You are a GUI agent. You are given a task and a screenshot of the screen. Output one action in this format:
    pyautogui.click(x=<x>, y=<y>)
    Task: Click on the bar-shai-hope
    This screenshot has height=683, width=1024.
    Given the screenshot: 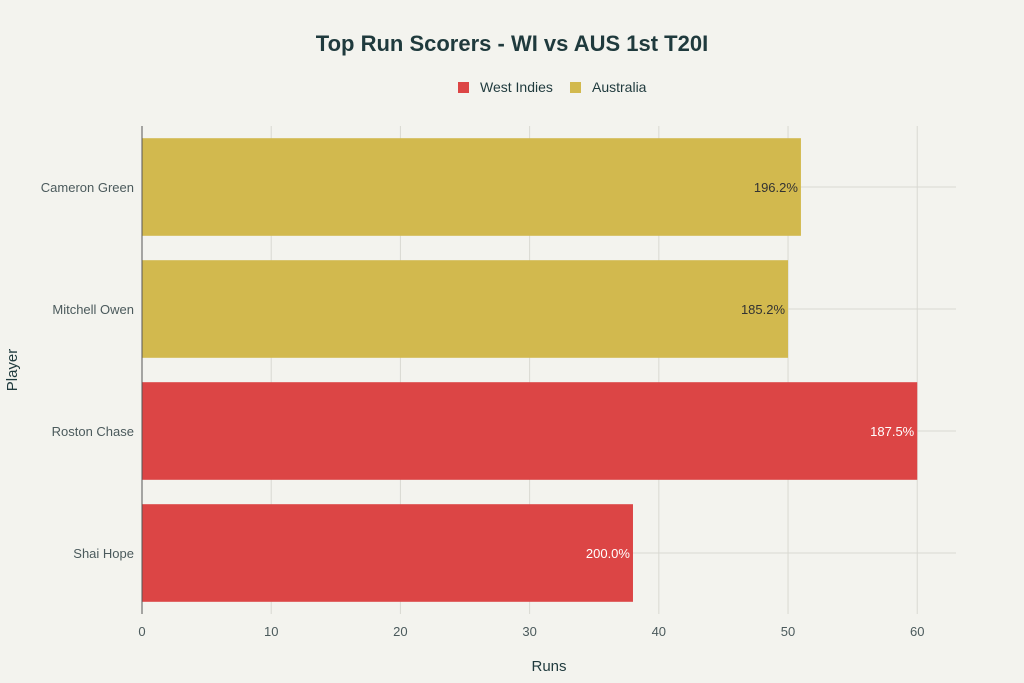 What is the action you would take?
    pyautogui.click(x=387, y=553)
    